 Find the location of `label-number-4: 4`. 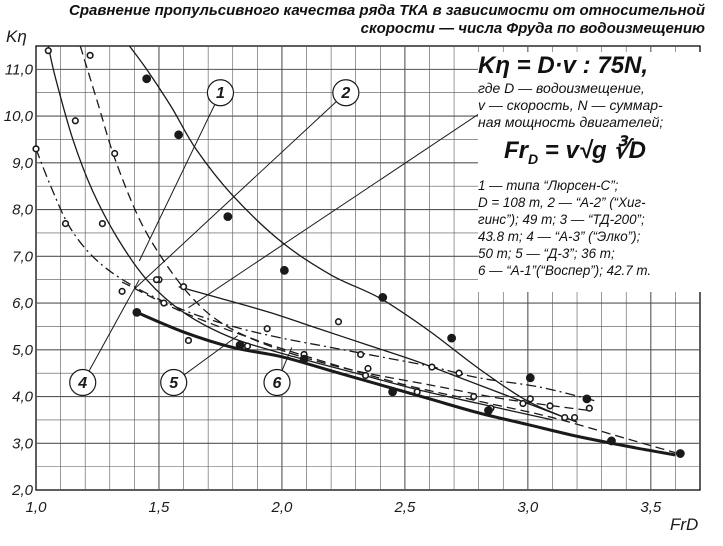

label-number-4: 4 is located at coordinates (82, 383).